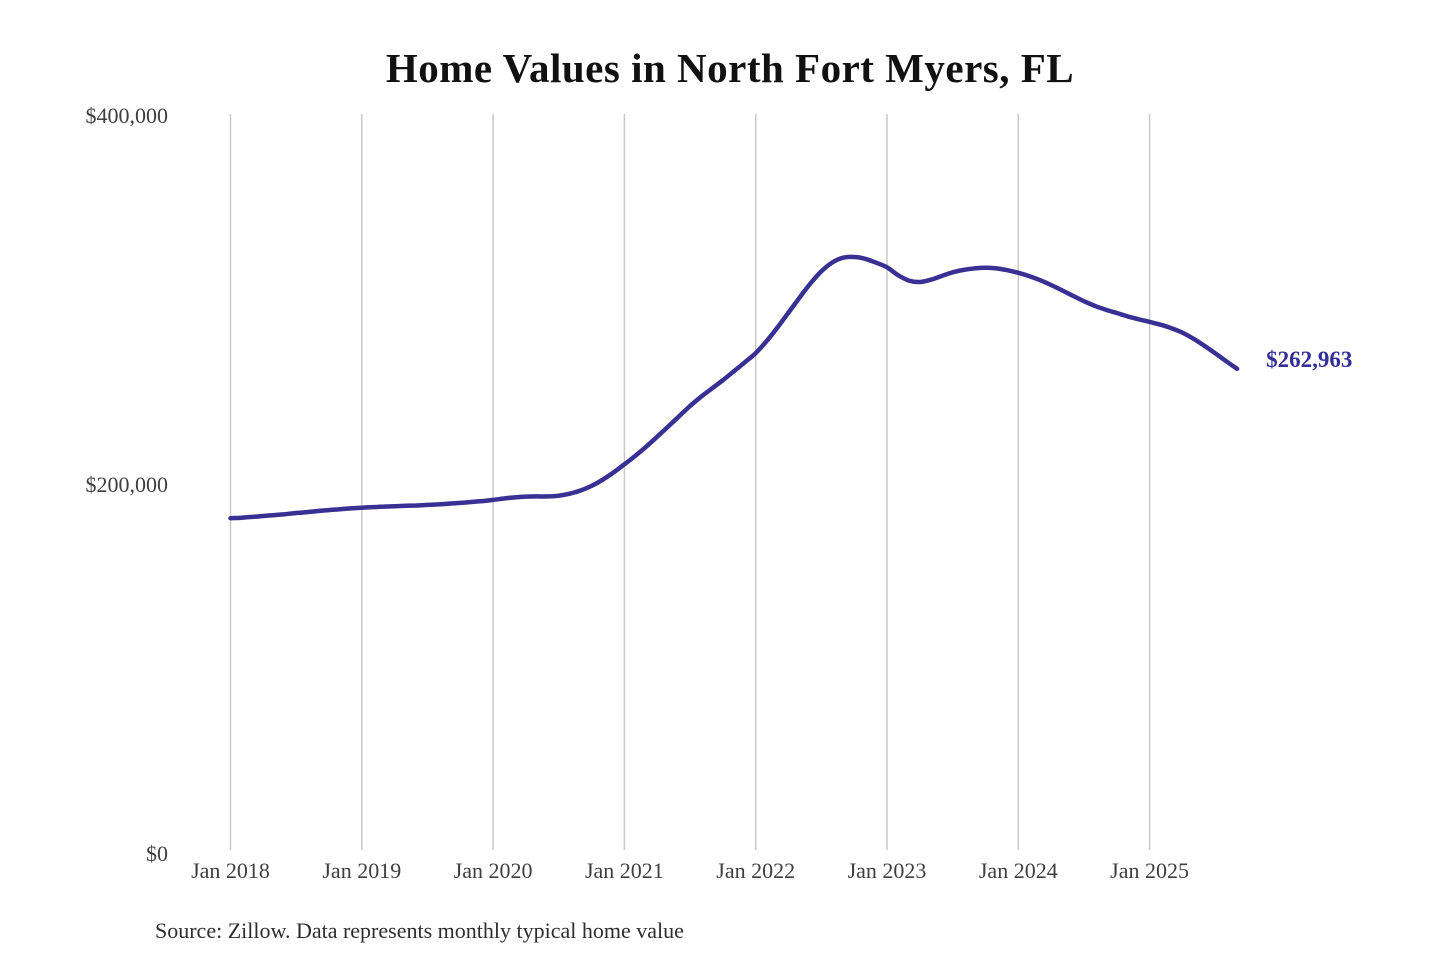  What do you see at coordinates (362, 870) in the screenshot?
I see `x-axis-tick-label: Jan 2019` at bounding box center [362, 870].